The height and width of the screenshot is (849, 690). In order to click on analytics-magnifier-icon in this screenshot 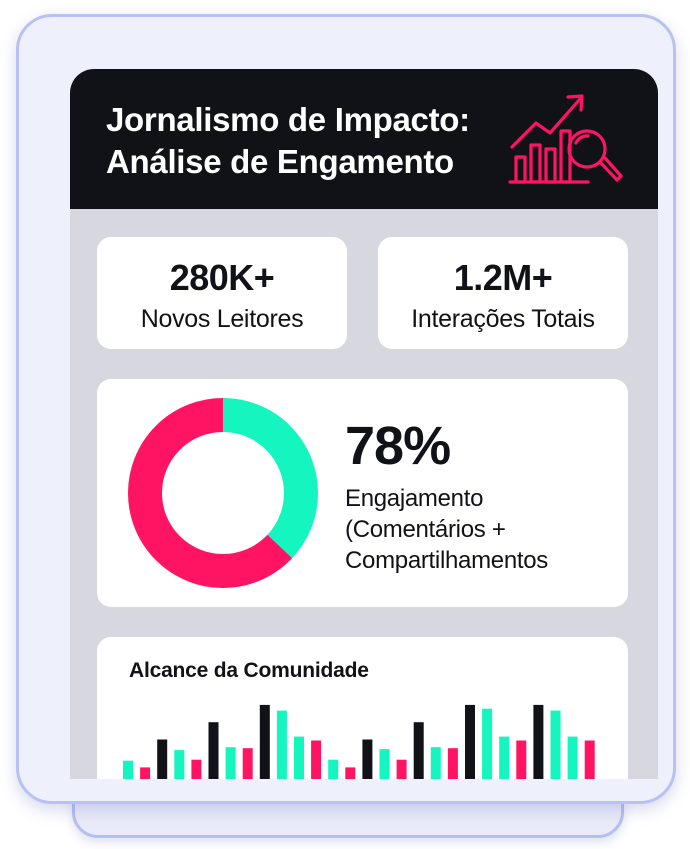, I will do `click(565, 139)`.